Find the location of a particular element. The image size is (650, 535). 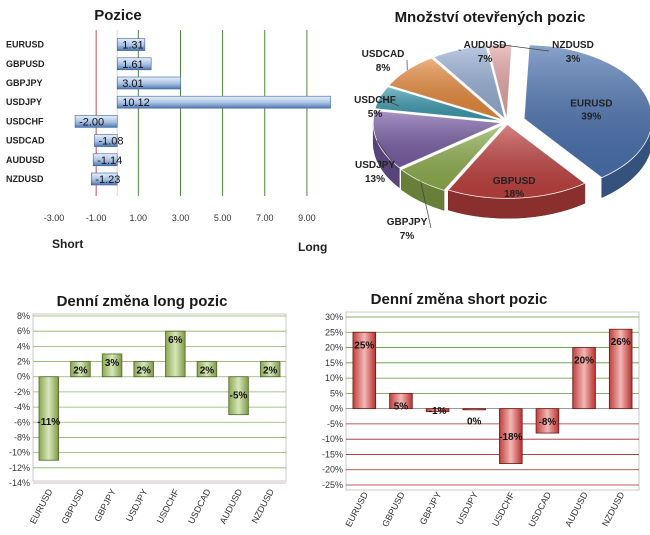

pie-slice-percent: 39% is located at coordinates (591, 117).